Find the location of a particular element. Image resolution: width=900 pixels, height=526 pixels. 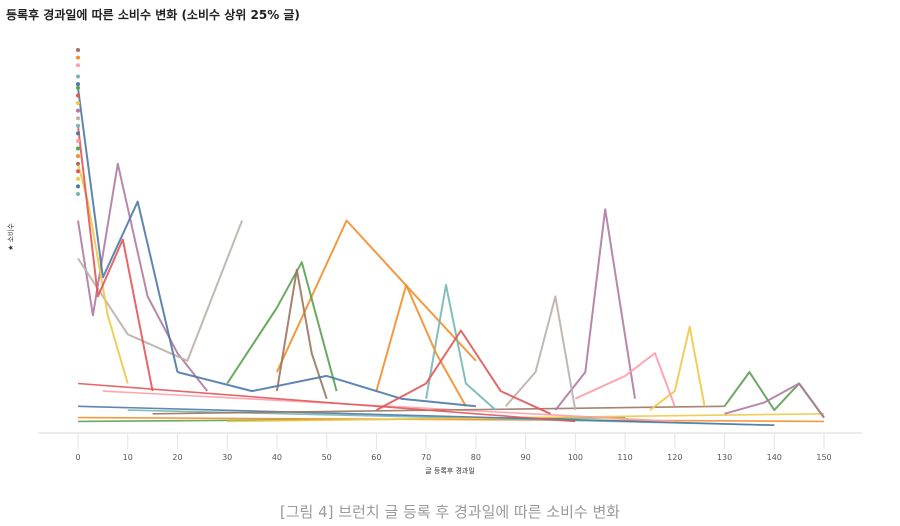

figure-caption: [그림 4] 브런치 글 등록 후 경과일에 따른 소비수 변화 is located at coordinates (450, 512).